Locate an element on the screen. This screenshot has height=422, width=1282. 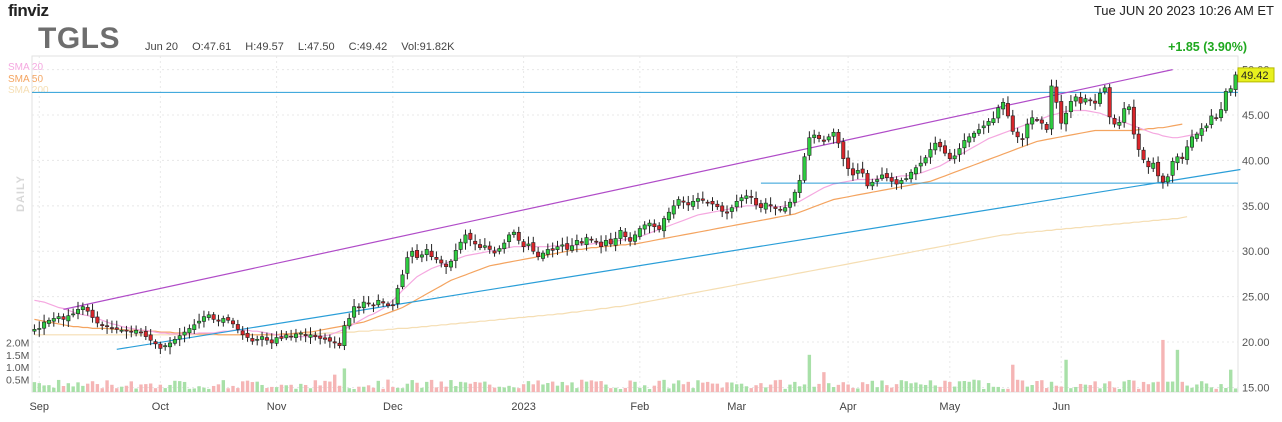
x-tick-label: Dec is located at coordinates (393, 407).